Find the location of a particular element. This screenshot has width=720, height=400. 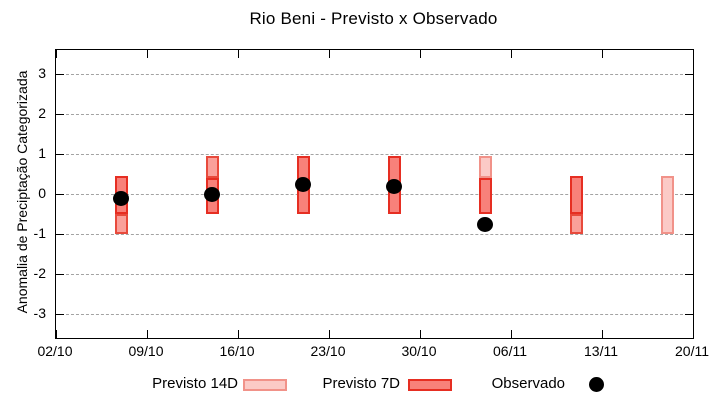

y-tick-label: -3 is located at coordinates (39, 313).